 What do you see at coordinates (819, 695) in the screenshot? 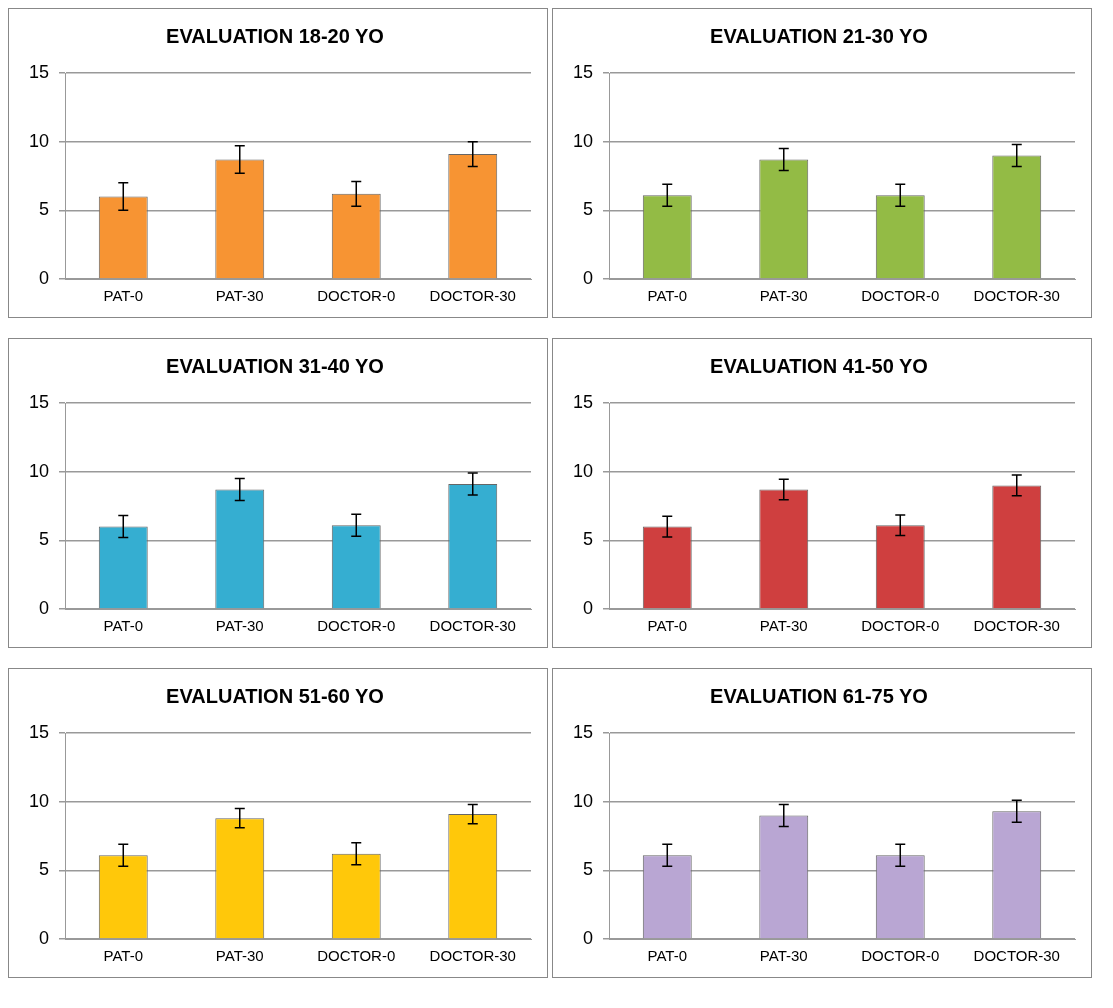
I see `chart-title: EVALUATION 61-75 YO` at bounding box center [819, 695].